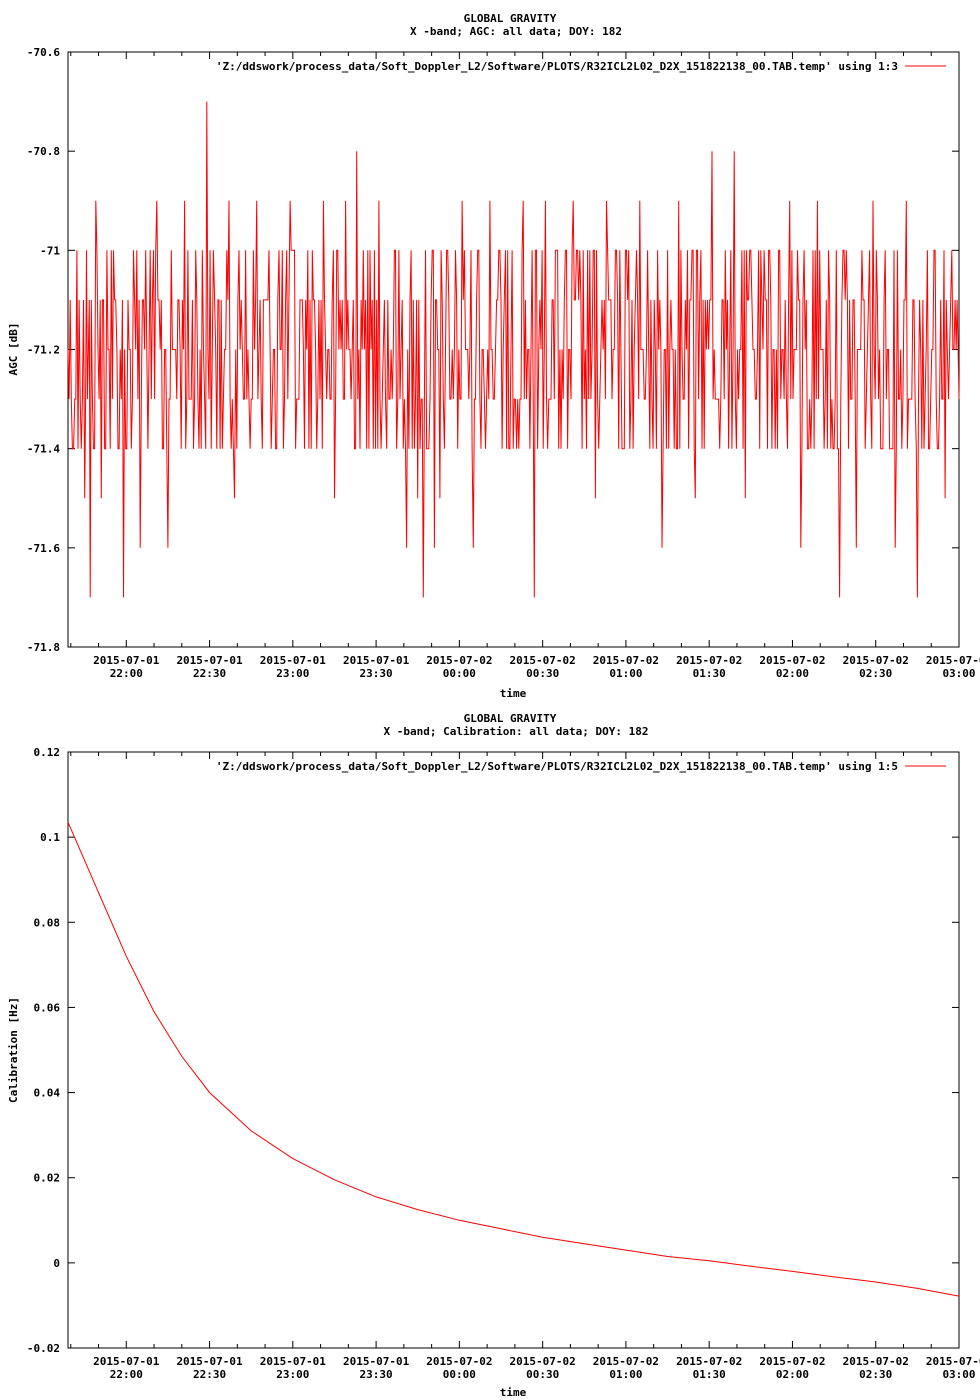 The image size is (980, 1400). Describe the element at coordinates (43, 151) in the screenshot. I see `agc-y-tick-label: -70.8` at that location.